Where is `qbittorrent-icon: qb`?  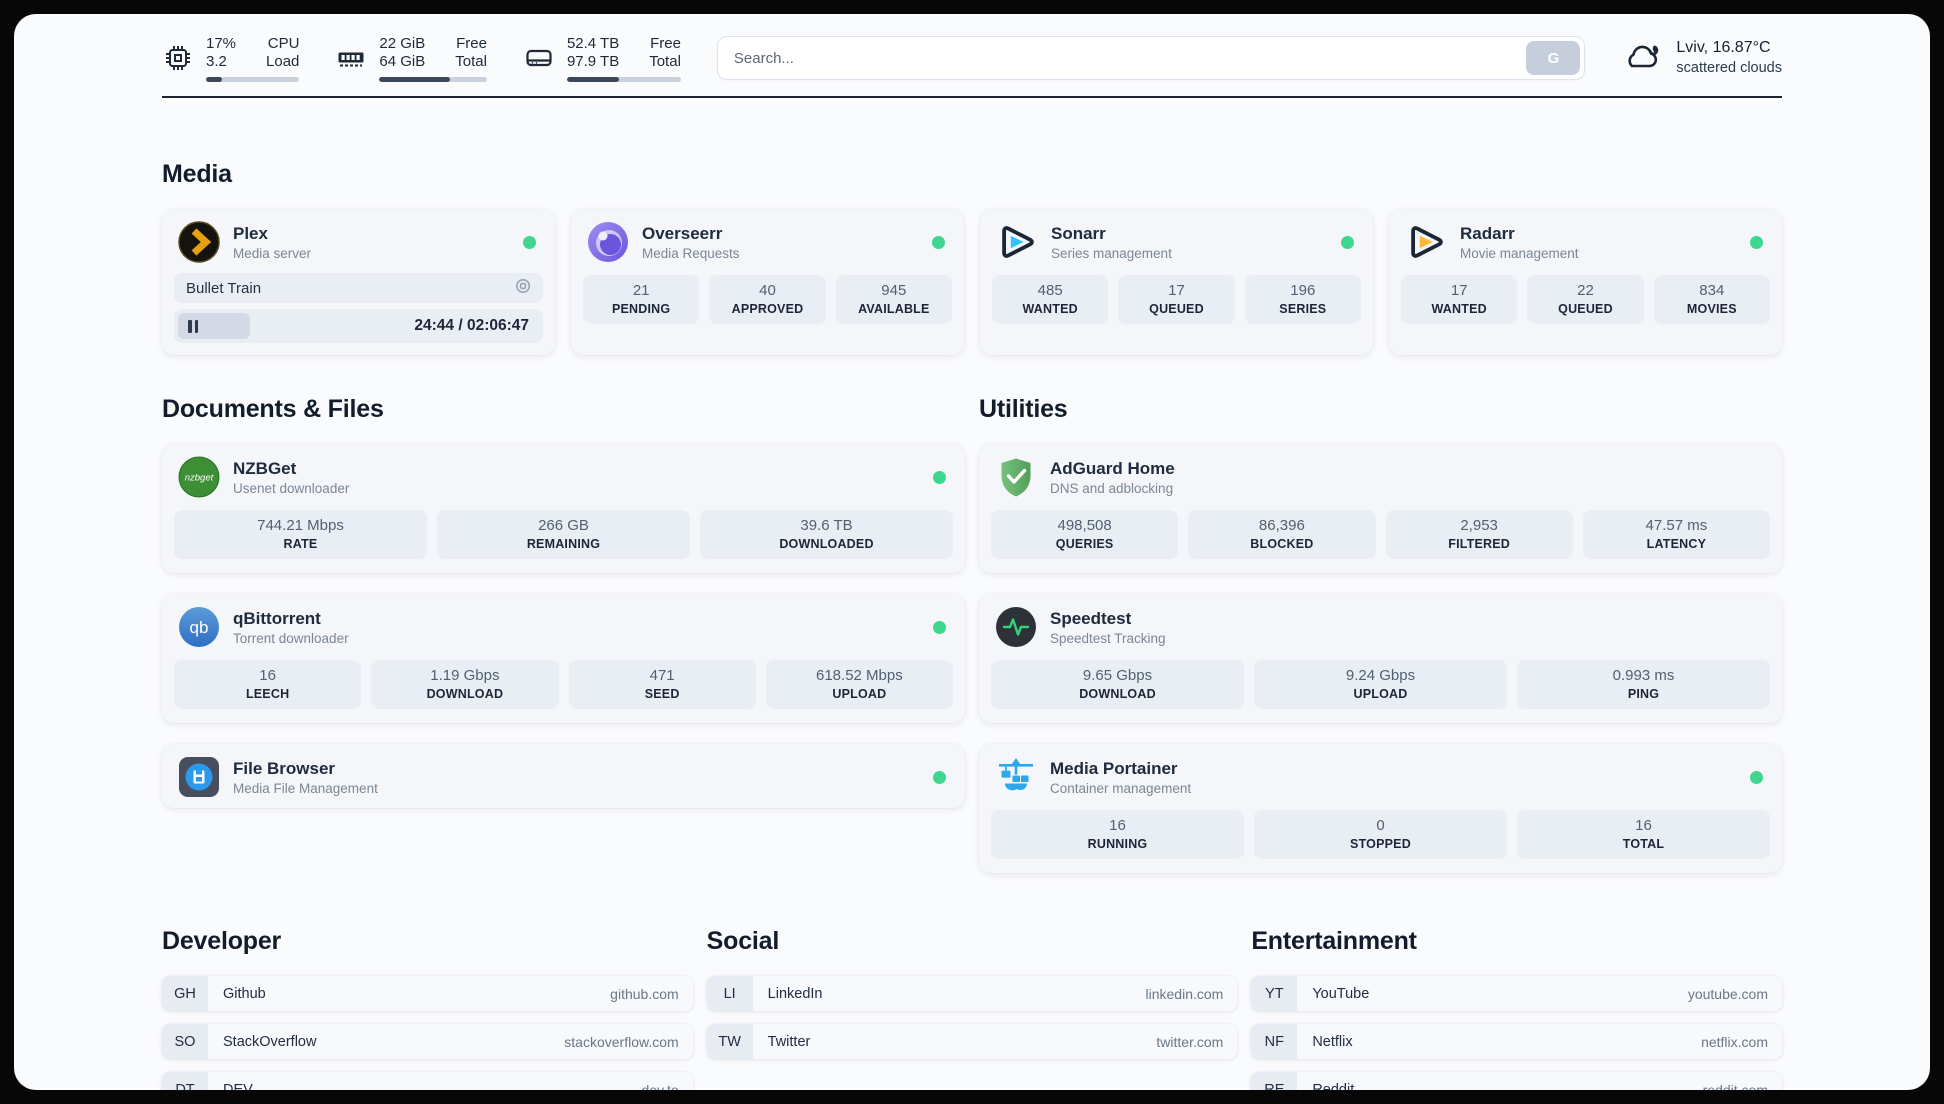 qbittorrent-icon: qb is located at coordinates (199, 627).